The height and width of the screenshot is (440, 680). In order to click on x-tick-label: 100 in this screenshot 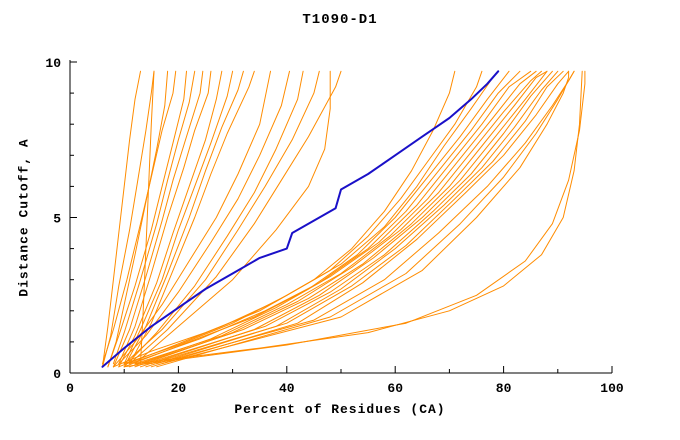, I will do `click(612, 388)`.